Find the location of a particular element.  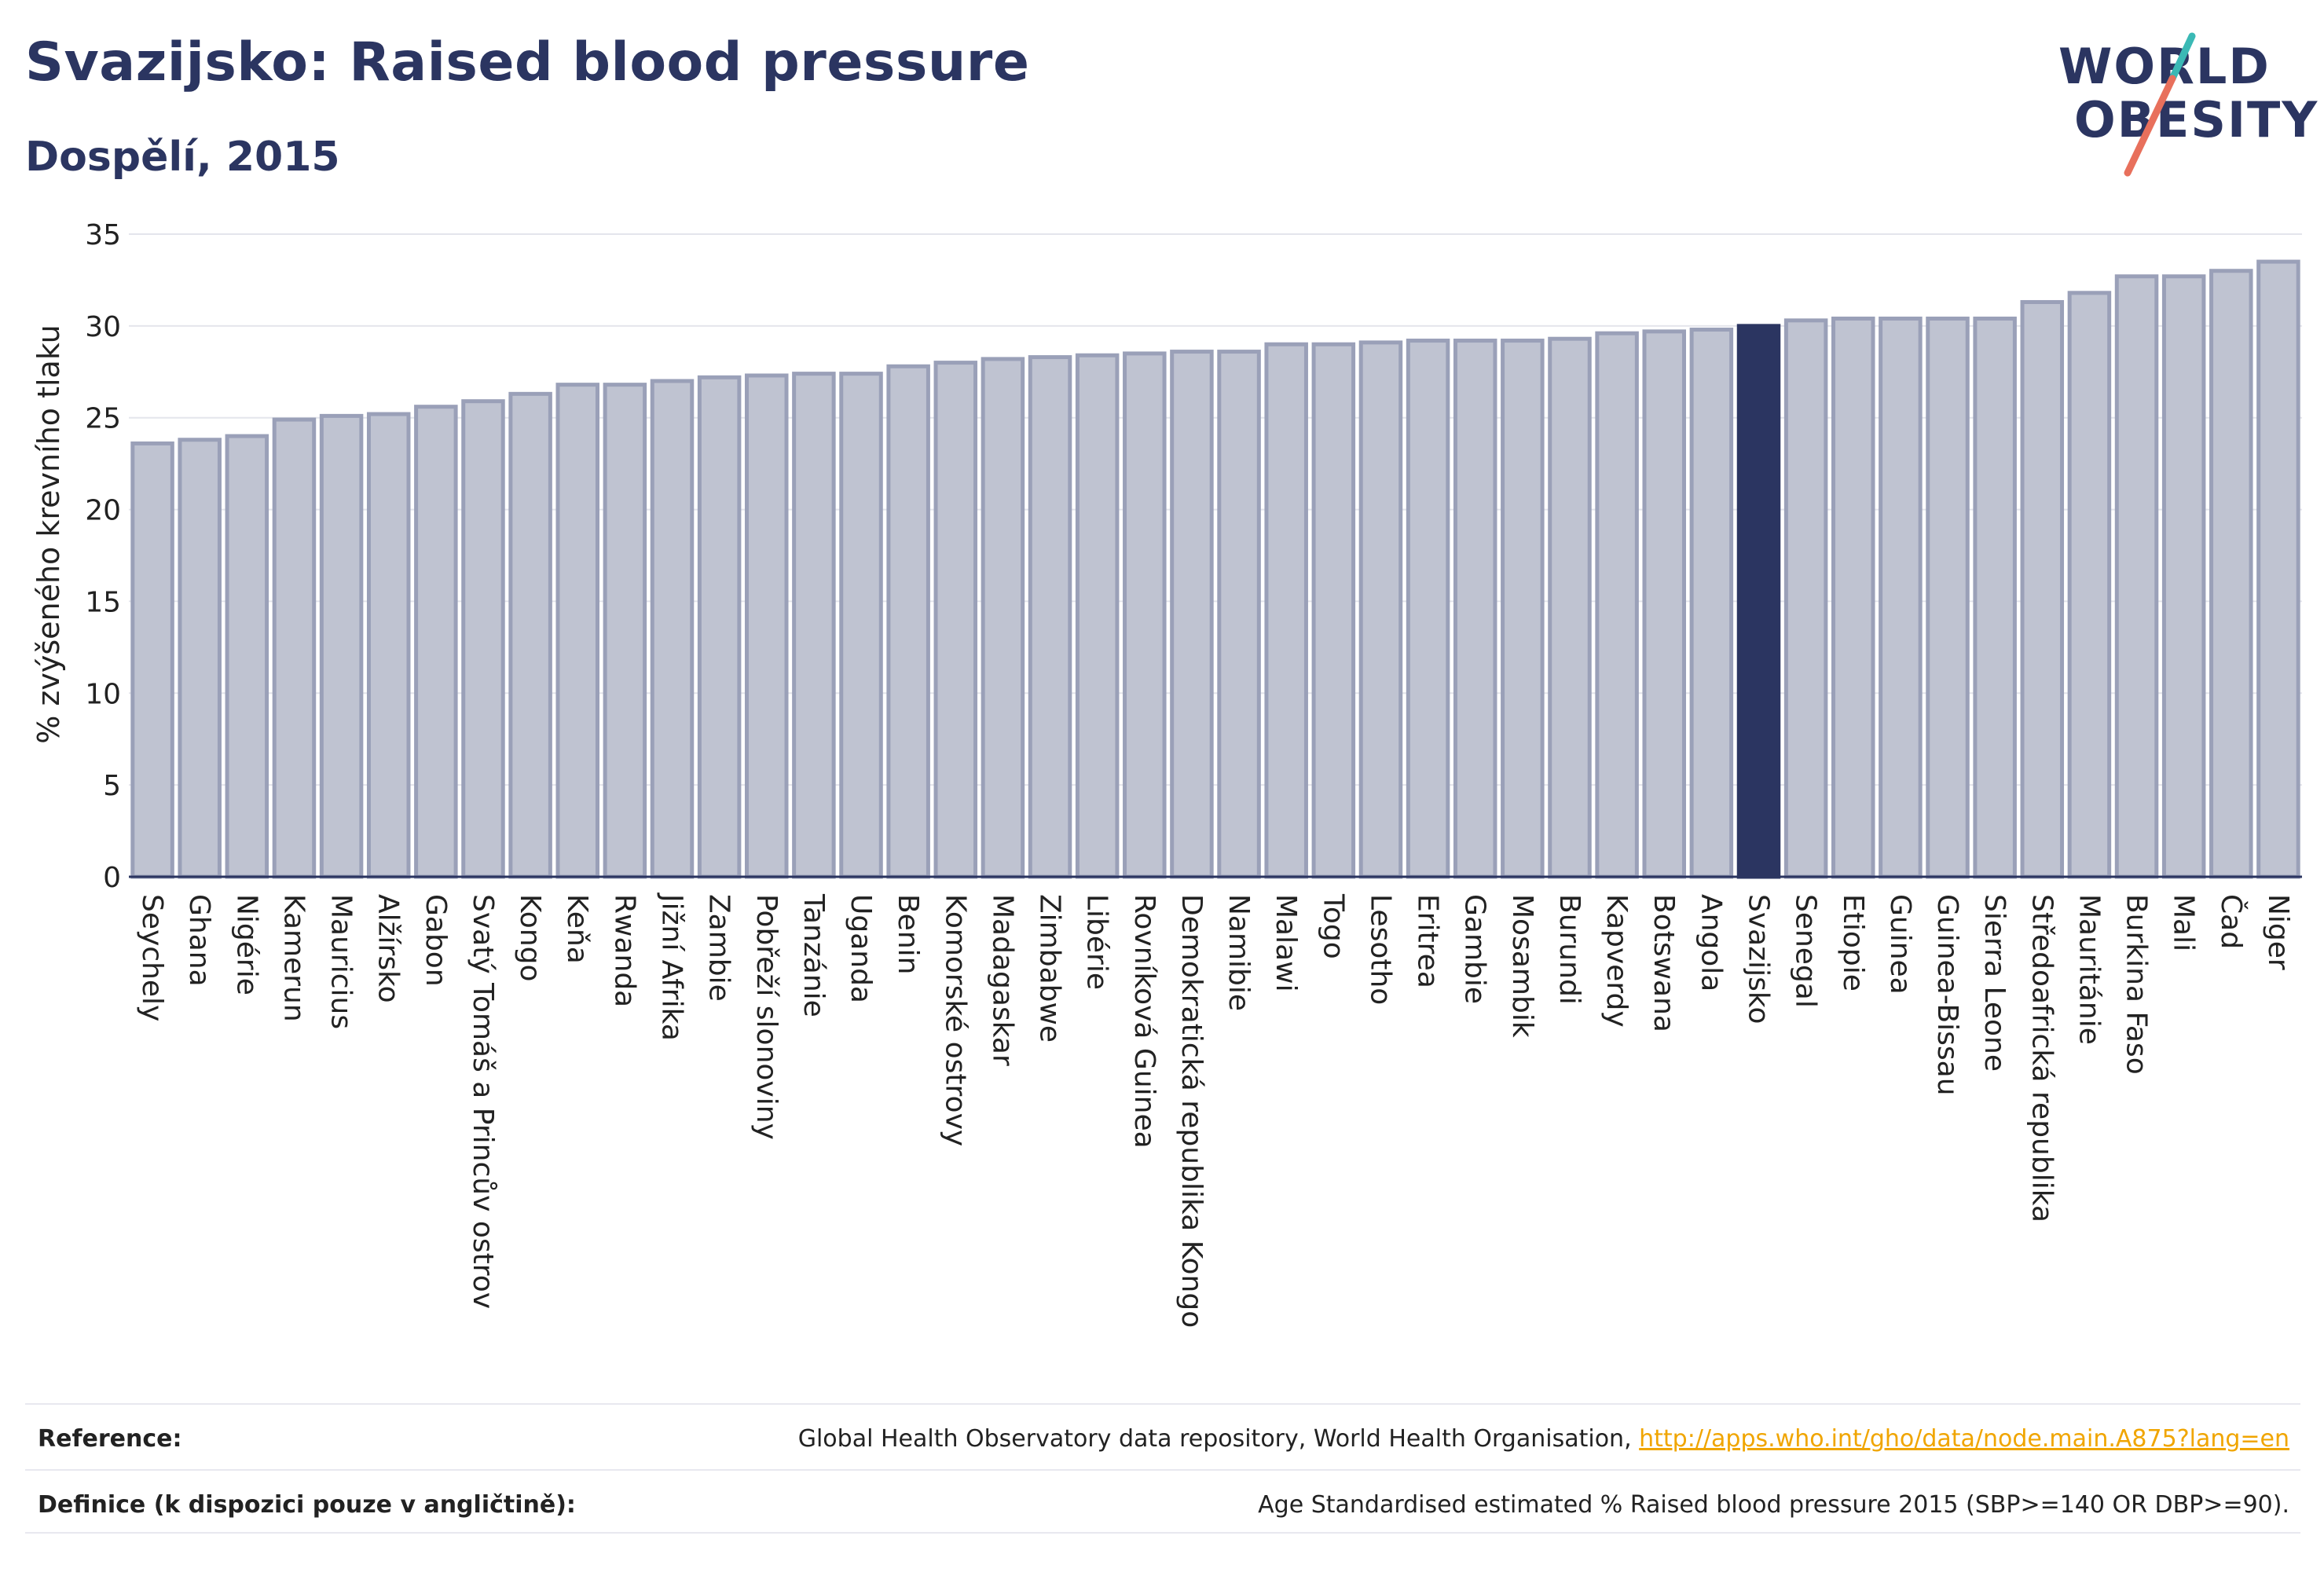

footer-divider-middle is located at coordinates (1162, 1470).